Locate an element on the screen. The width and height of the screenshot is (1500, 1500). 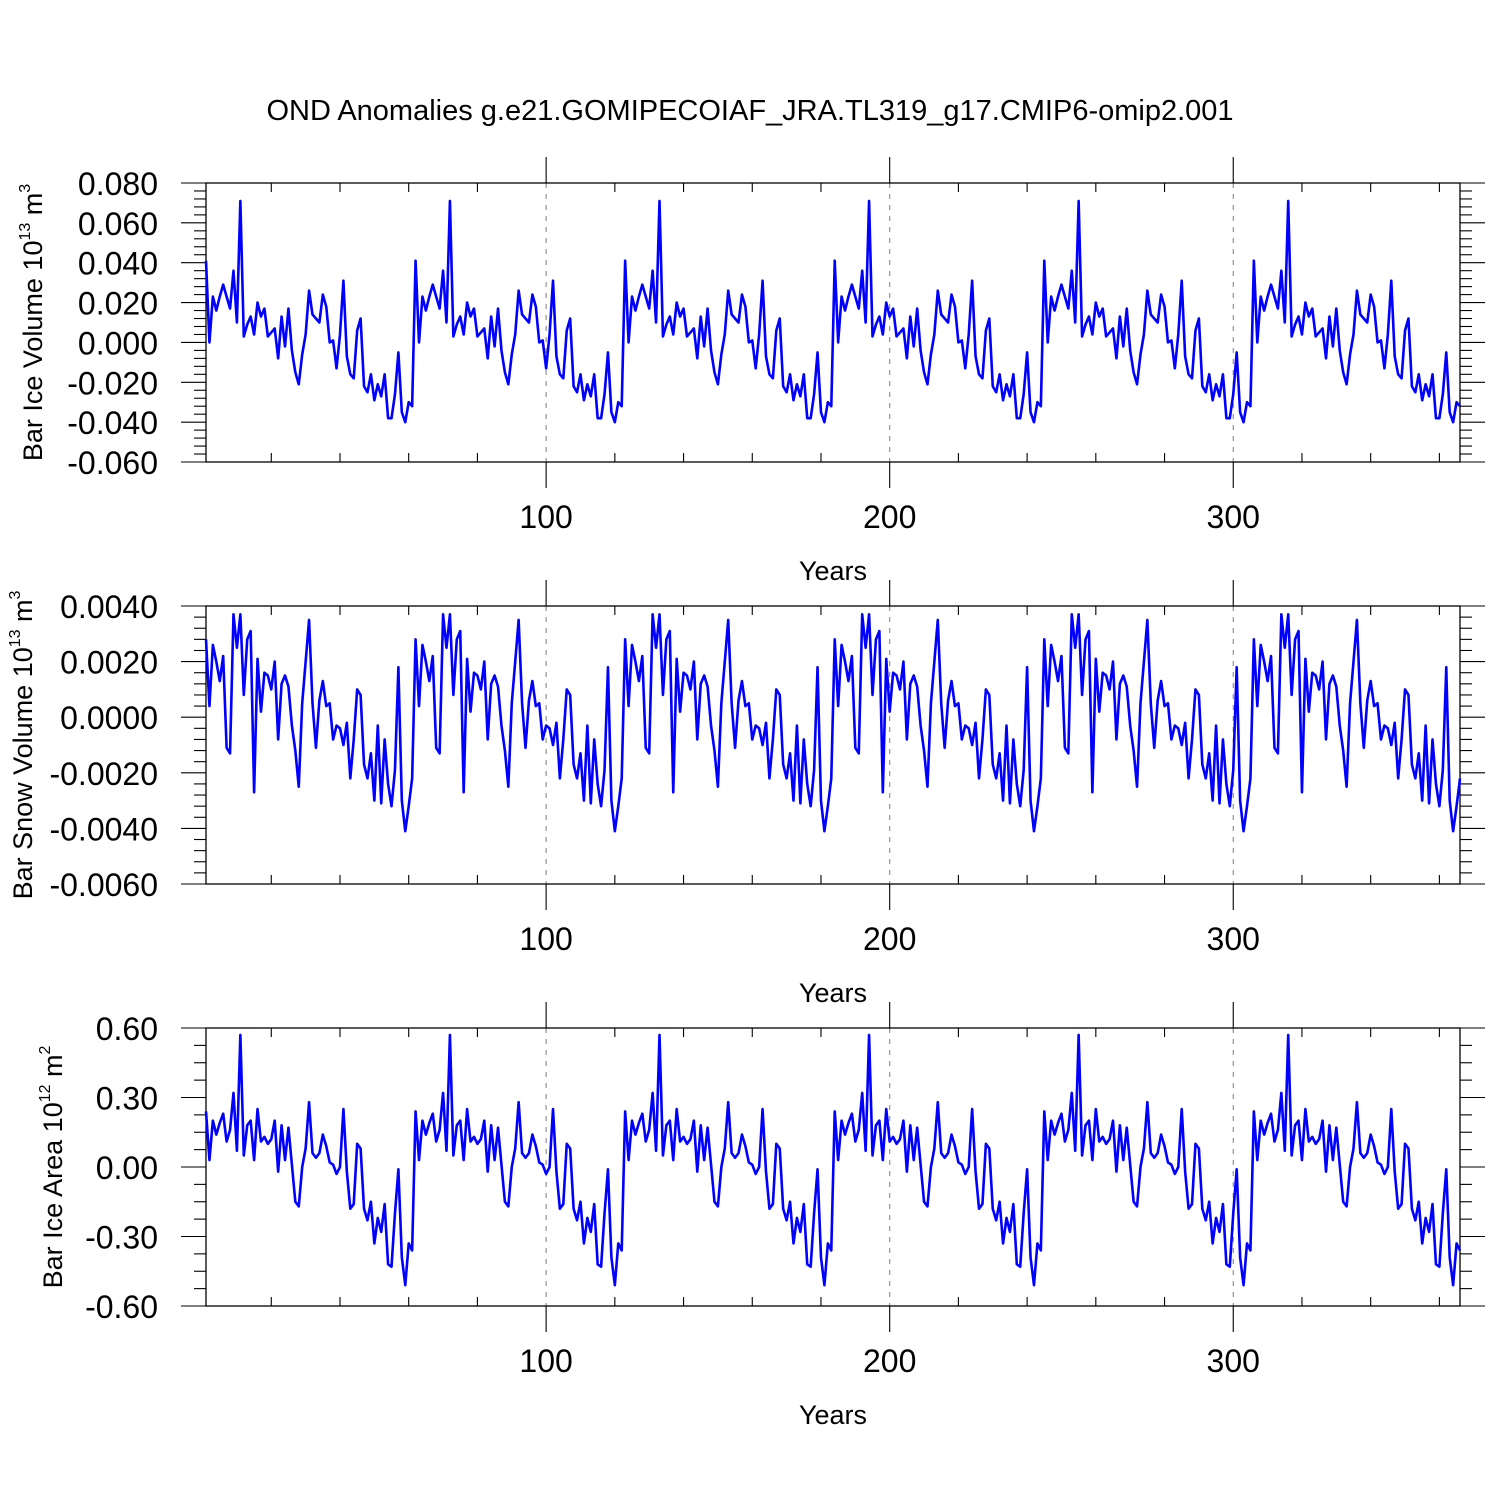
y-axis-label-text: Bar Snow Volume 10 is located at coordinates (23, 773).